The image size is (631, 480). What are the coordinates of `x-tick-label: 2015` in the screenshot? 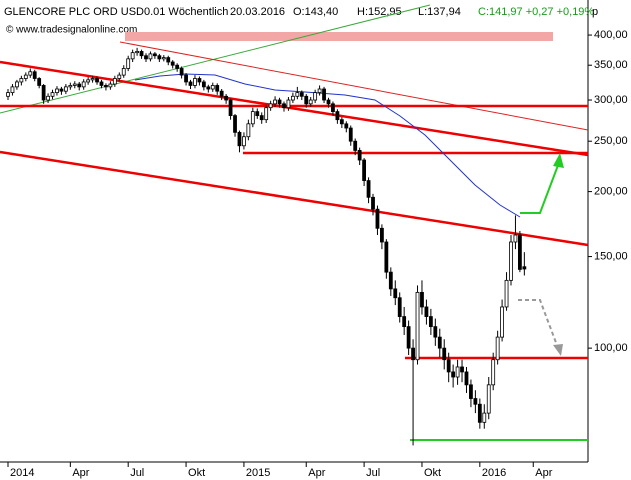 It's located at (258, 473).